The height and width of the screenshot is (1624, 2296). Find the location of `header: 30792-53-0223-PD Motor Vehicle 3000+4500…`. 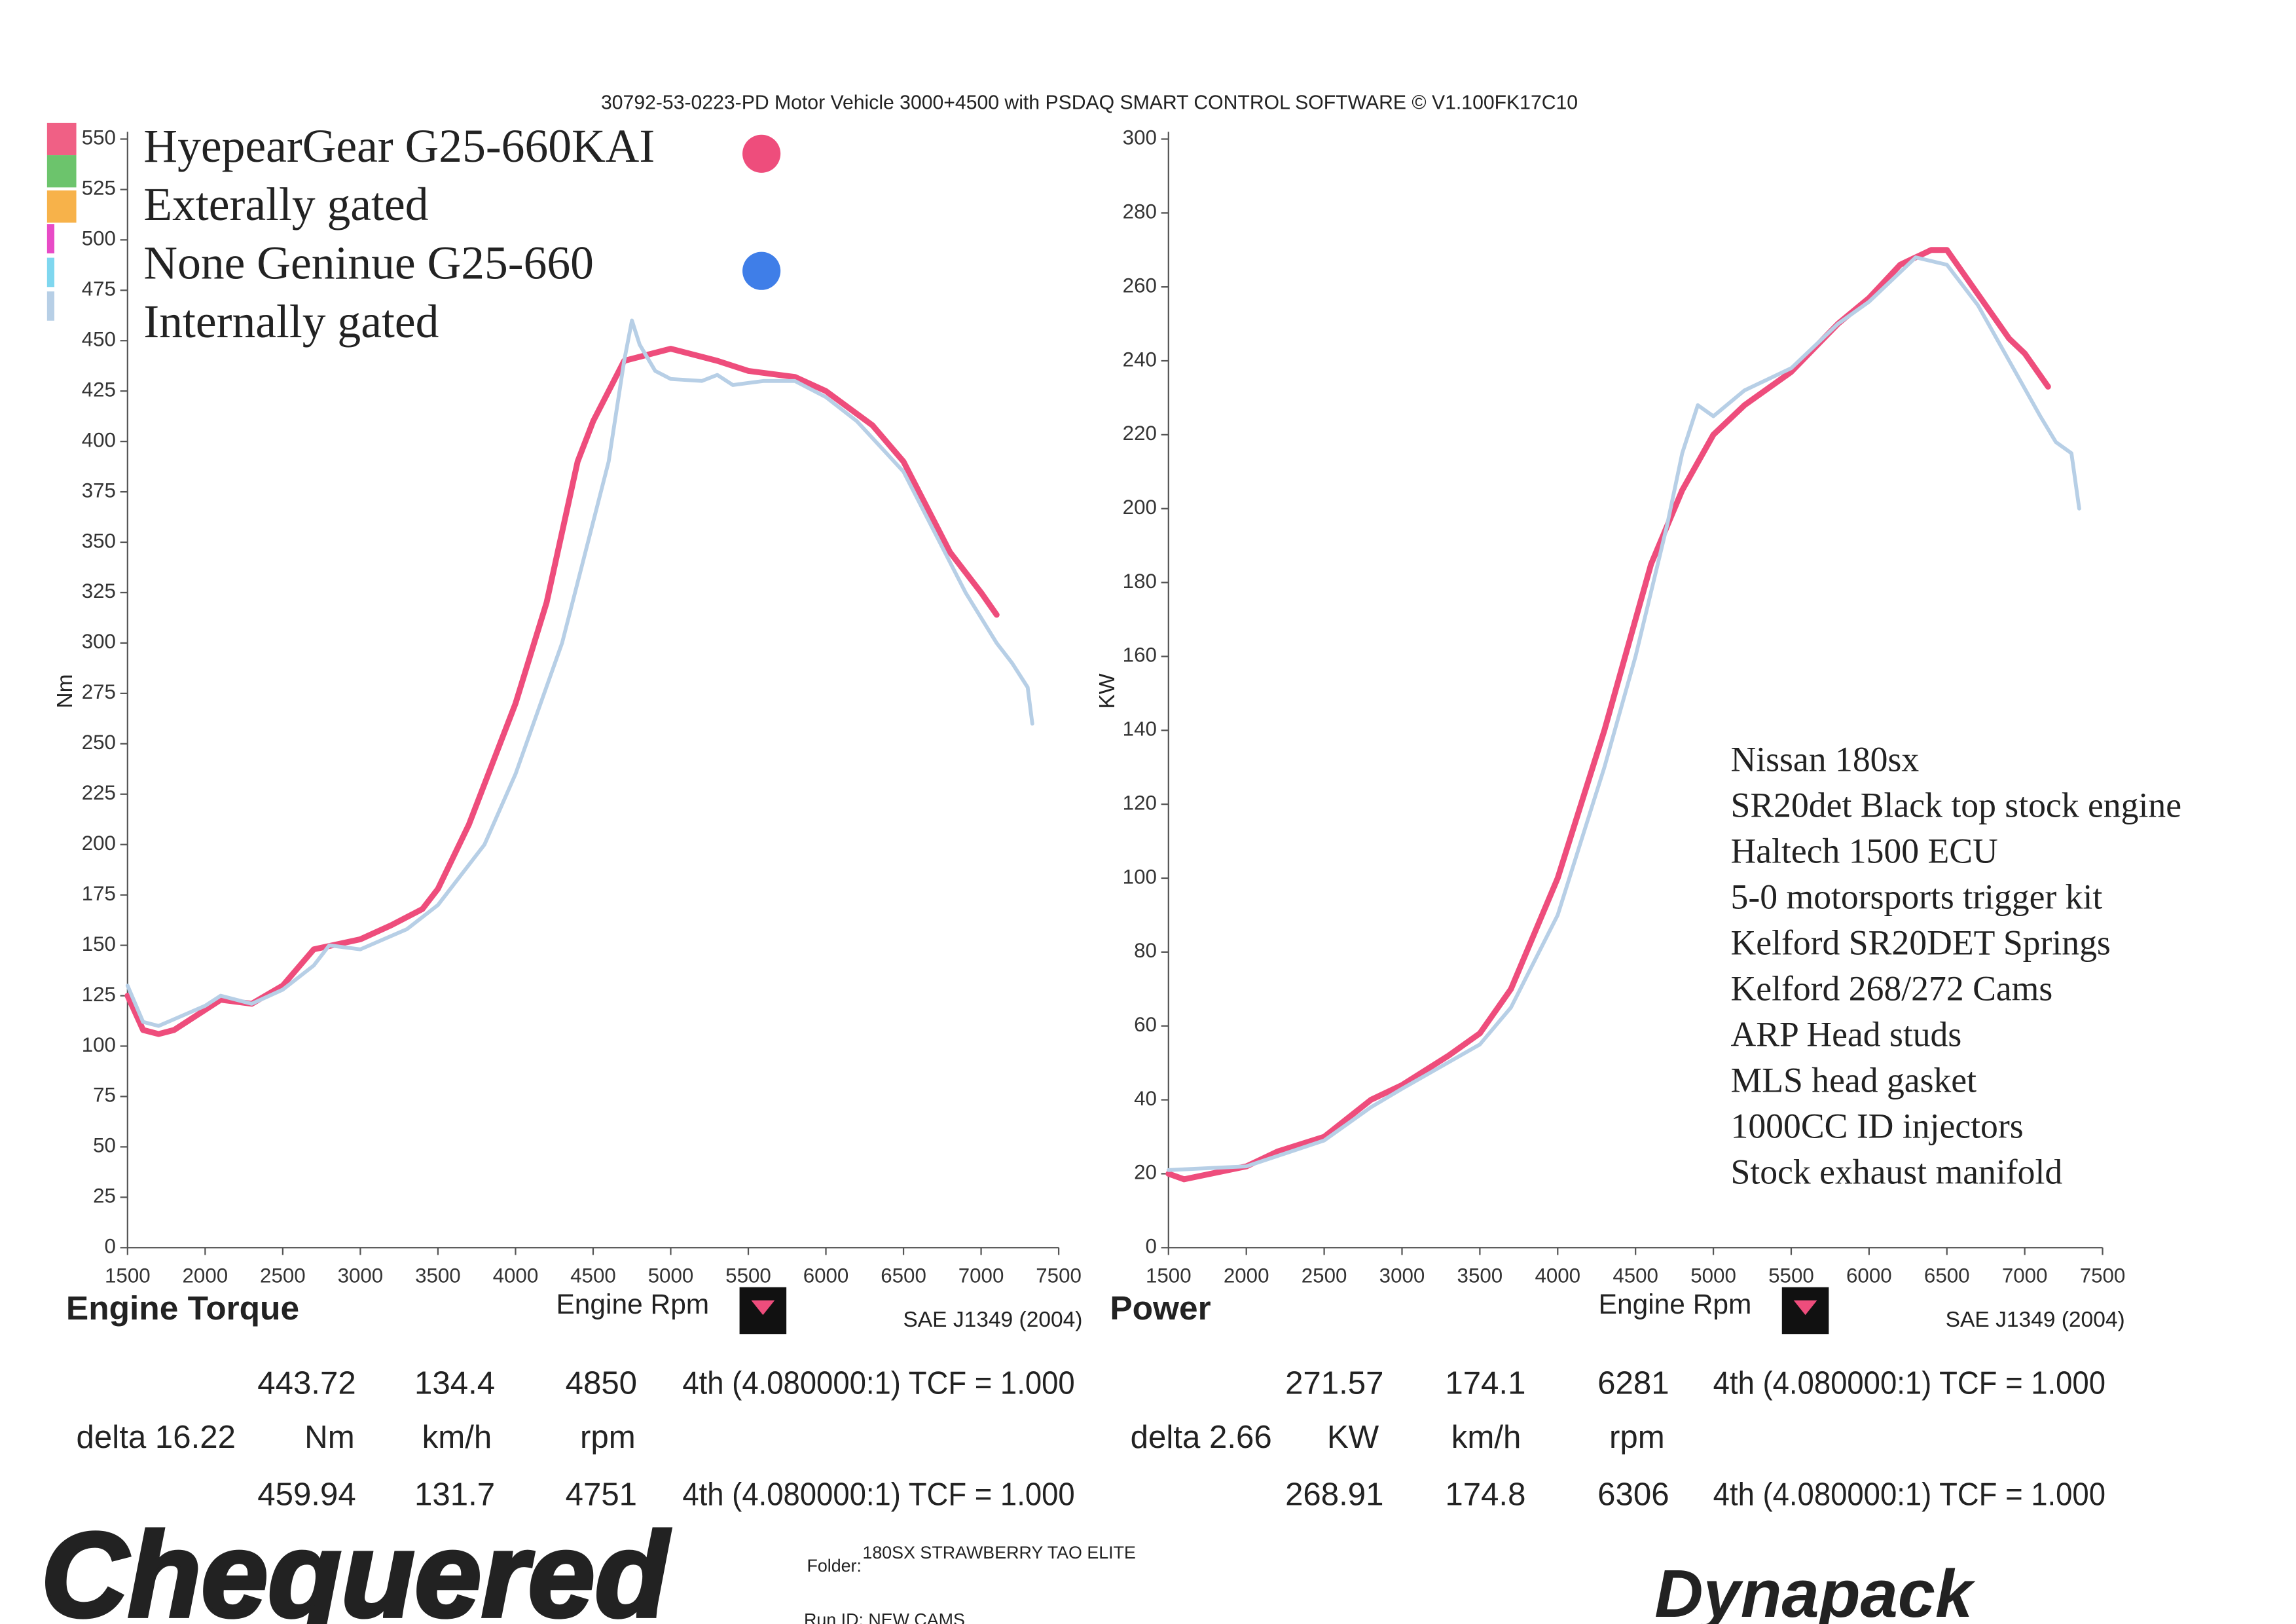

header: 30792-53-0223-PD Motor Vehicle 3000+4500… is located at coordinates (1089, 103).